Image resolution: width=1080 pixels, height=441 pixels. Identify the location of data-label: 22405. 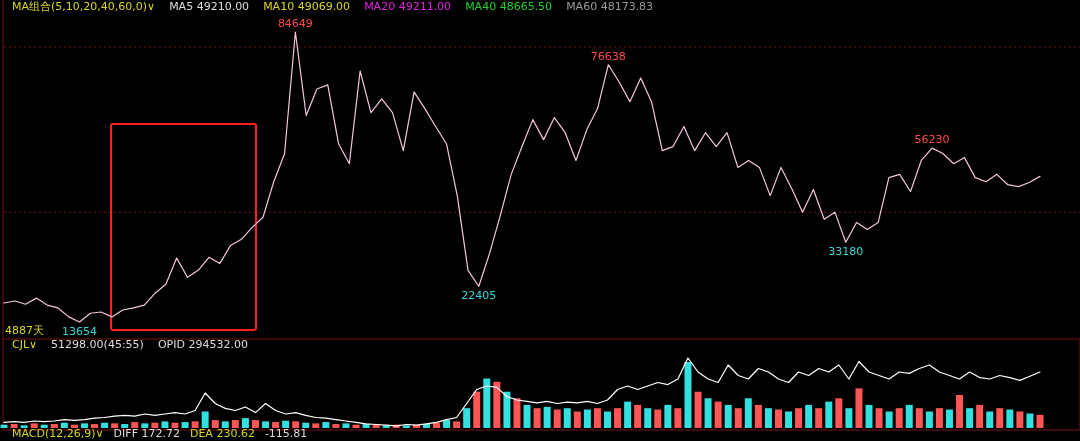
(479, 296).